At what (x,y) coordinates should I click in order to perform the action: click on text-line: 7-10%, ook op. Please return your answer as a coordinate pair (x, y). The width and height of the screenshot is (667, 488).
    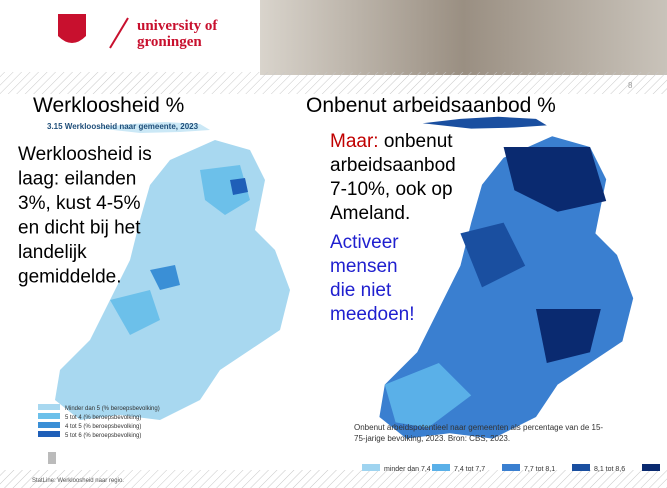
    Looking at the image, I should click on (391, 189).